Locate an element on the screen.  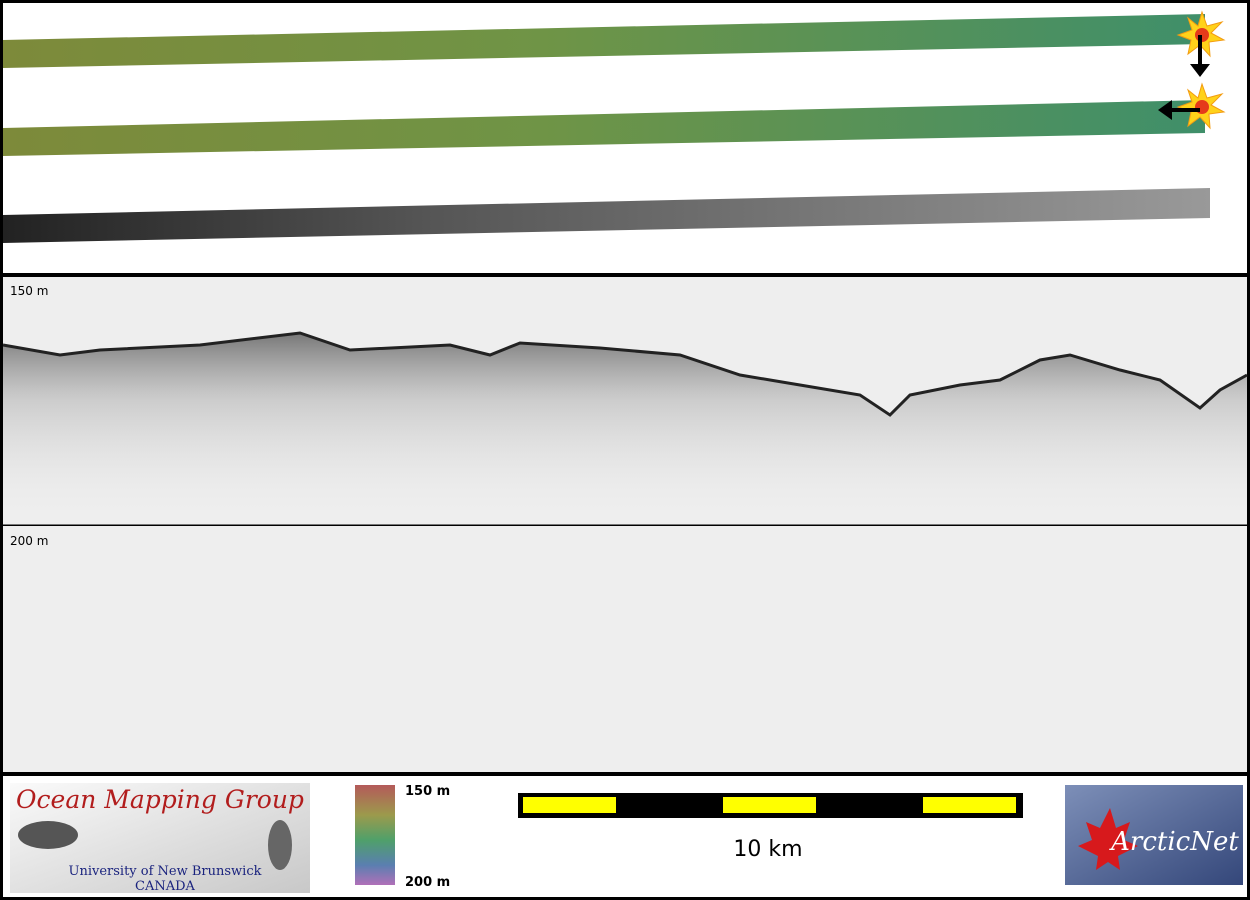
depth-label: 200 m is located at coordinates (29, 541).